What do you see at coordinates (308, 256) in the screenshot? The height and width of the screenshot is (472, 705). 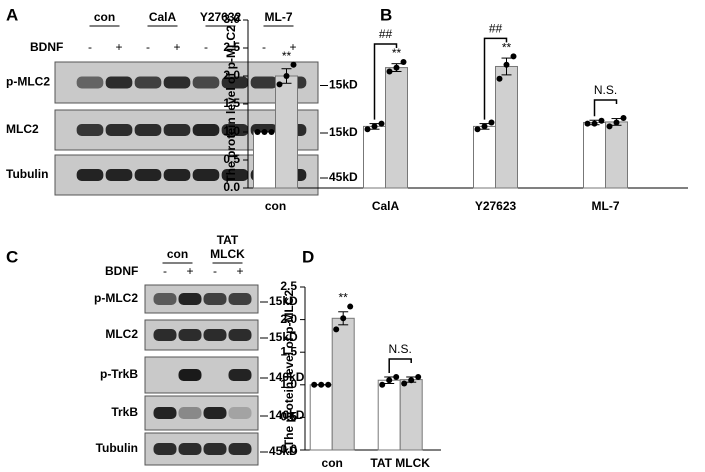 I see `panel-letter: D` at bounding box center [308, 256].